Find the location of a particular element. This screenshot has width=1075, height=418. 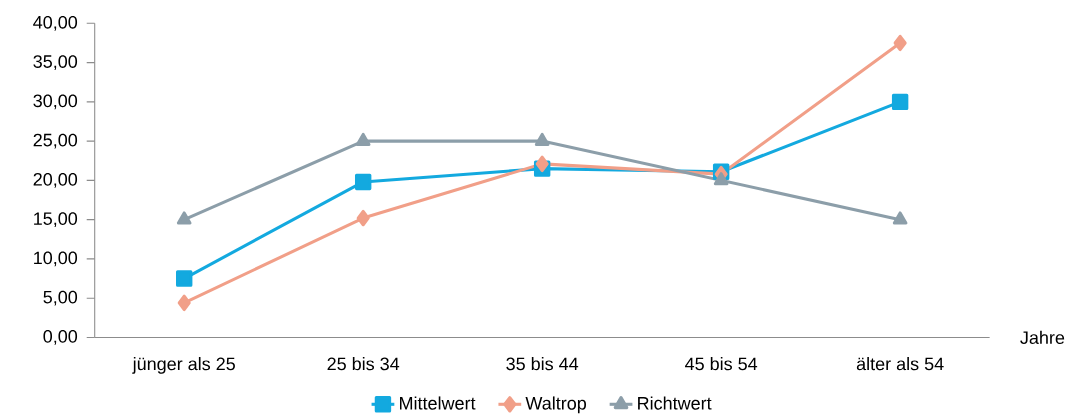

x-tick-label: 35 bis 44 is located at coordinates (542, 364).